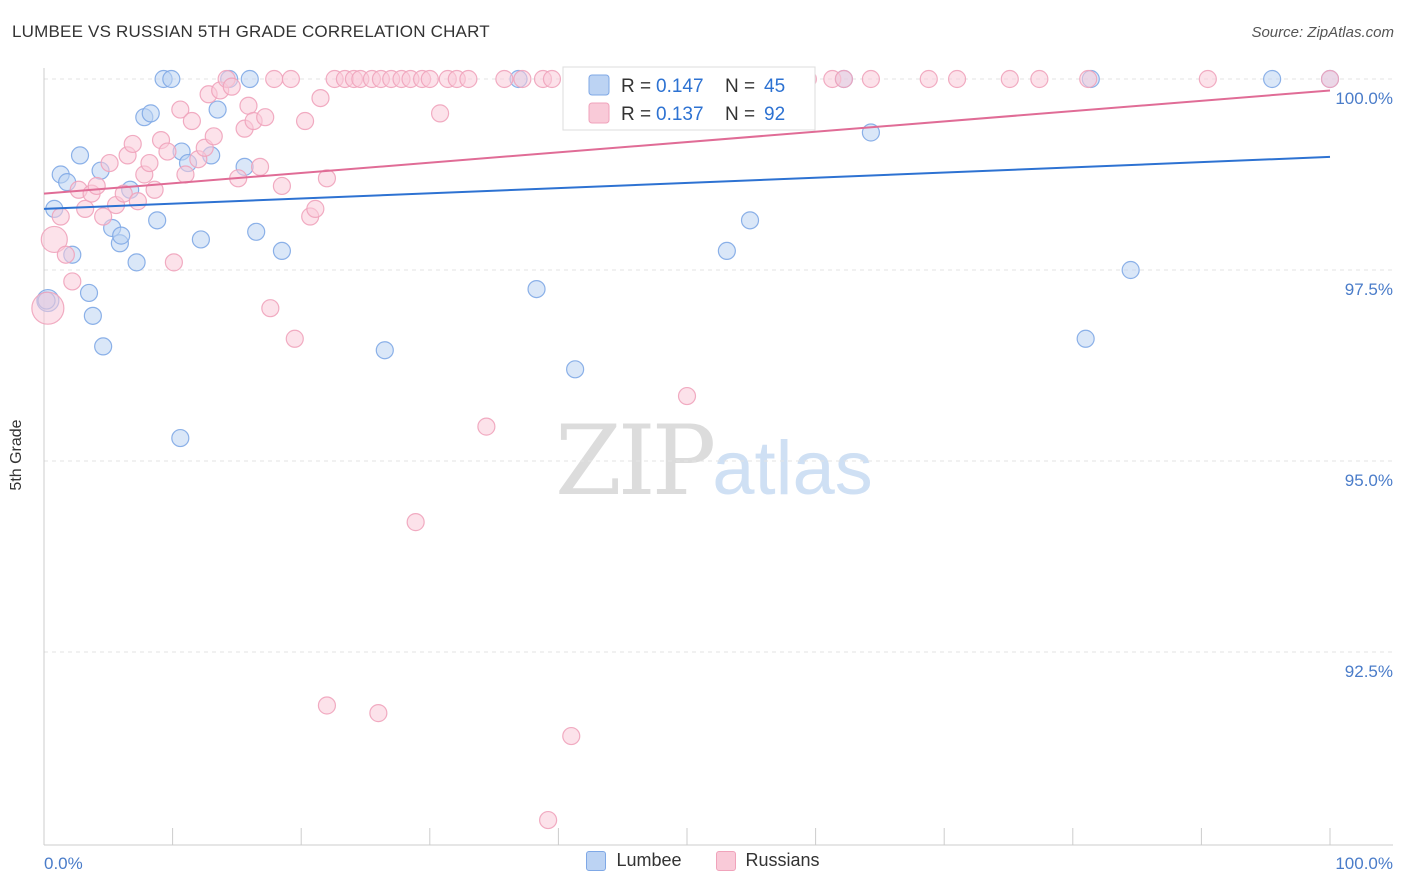 Image resolution: width=1406 pixels, height=892 pixels. Describe the element at coordinates (599, 113) in the screenshot. I see `legend-russians-swatch` at that location.